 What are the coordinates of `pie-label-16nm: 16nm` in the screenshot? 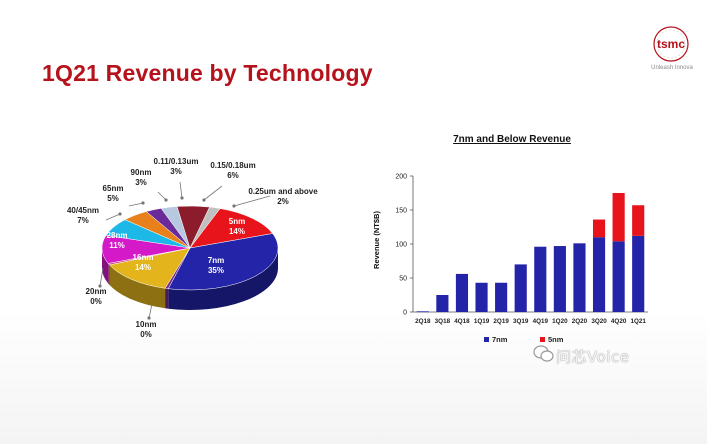 It's located at (143, 257).